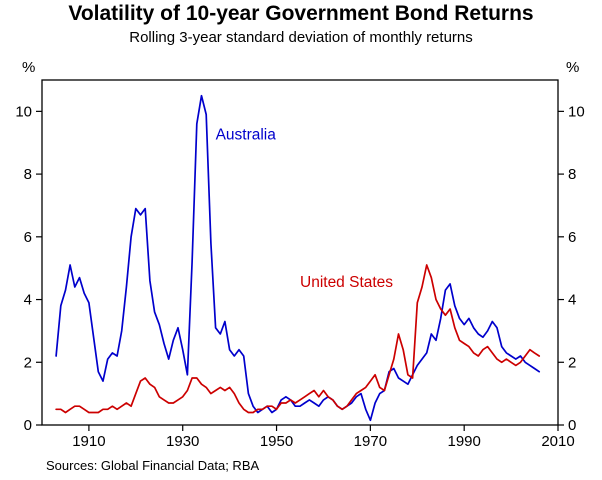 The height and width of the screenshot is (480, 602). Describe the element at coordinates (153, 465) in the screenshot. I see `chart-source: Sources: Global Financial Data; RBA` at that location.